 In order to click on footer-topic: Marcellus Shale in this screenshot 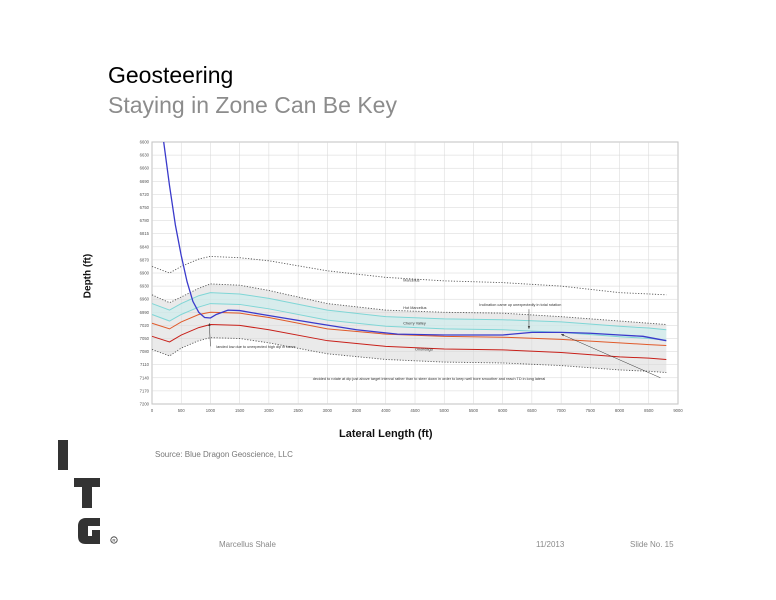, I will do `click(247, 544)`.